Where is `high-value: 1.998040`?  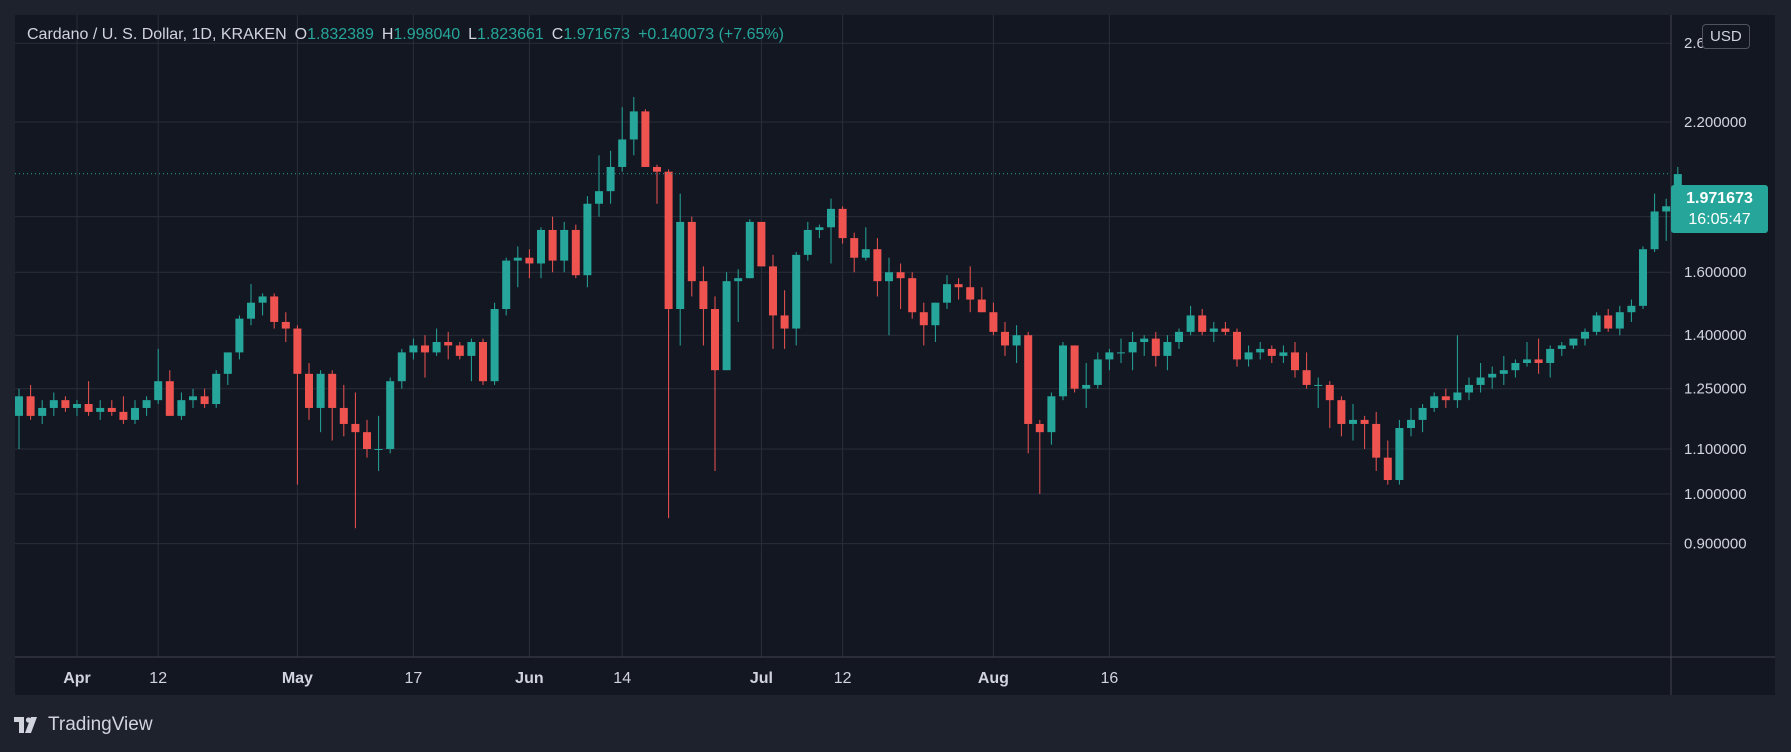 high-value: 1.998040 is located at coordinates (427, 34).